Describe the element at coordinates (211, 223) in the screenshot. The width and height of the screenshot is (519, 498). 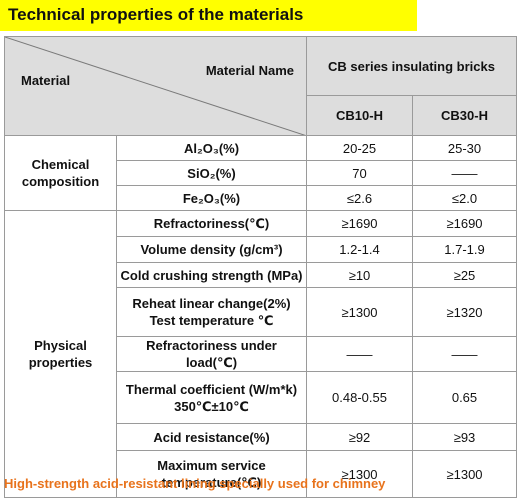
I see `property-name: Refractoriness(℃)` at that location.